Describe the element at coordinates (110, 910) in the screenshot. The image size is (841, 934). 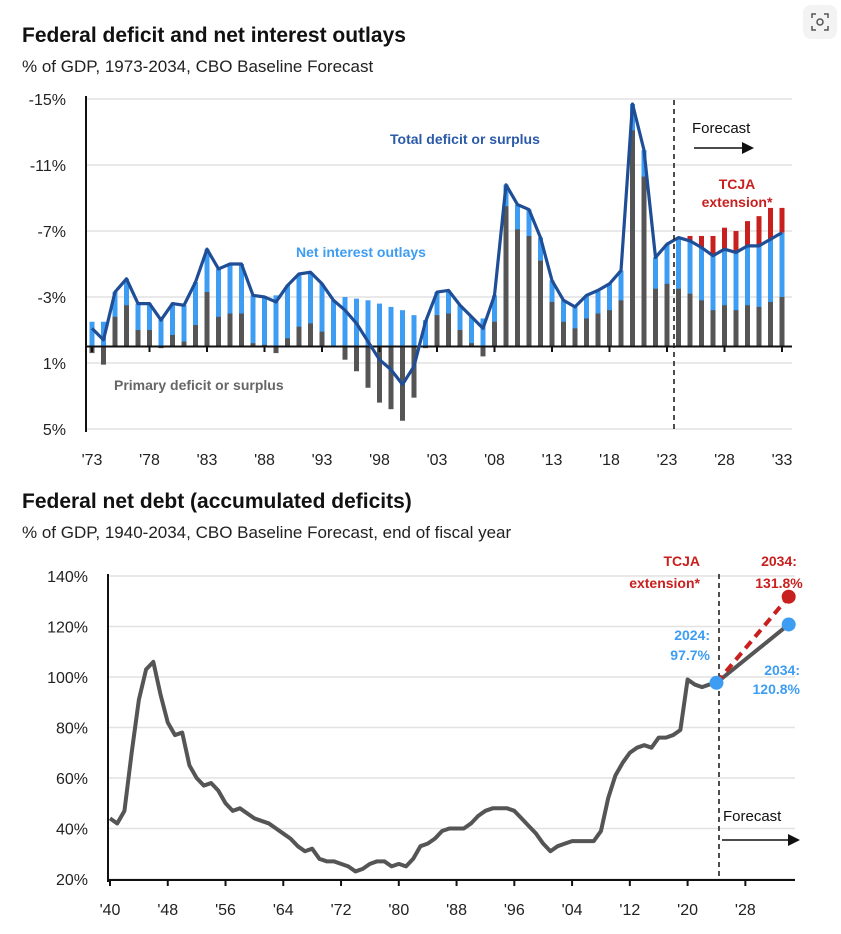
I see `bottom-x-tick-label: '40` at that location.